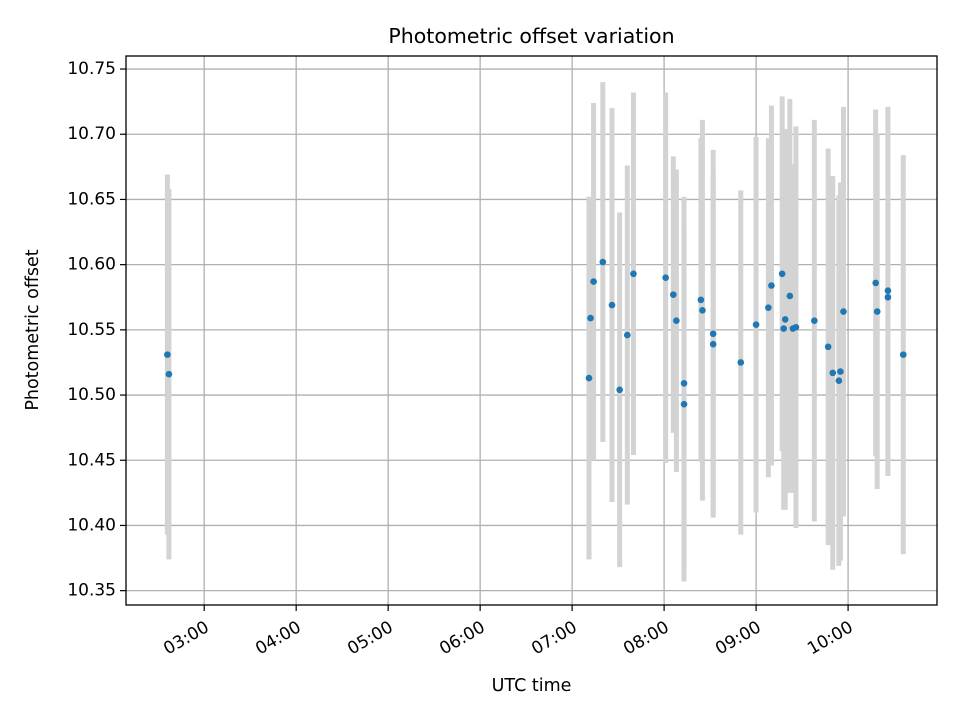 This screenshot has width=960, height=720. I want to click on y-axis-title: Photometric offset, so click(33, 329).